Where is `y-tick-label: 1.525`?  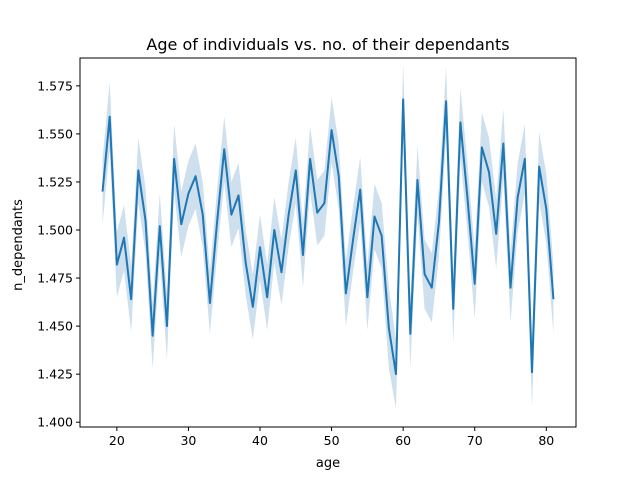 y-tick-label: 1.525 is located at coordinates (55, 181).